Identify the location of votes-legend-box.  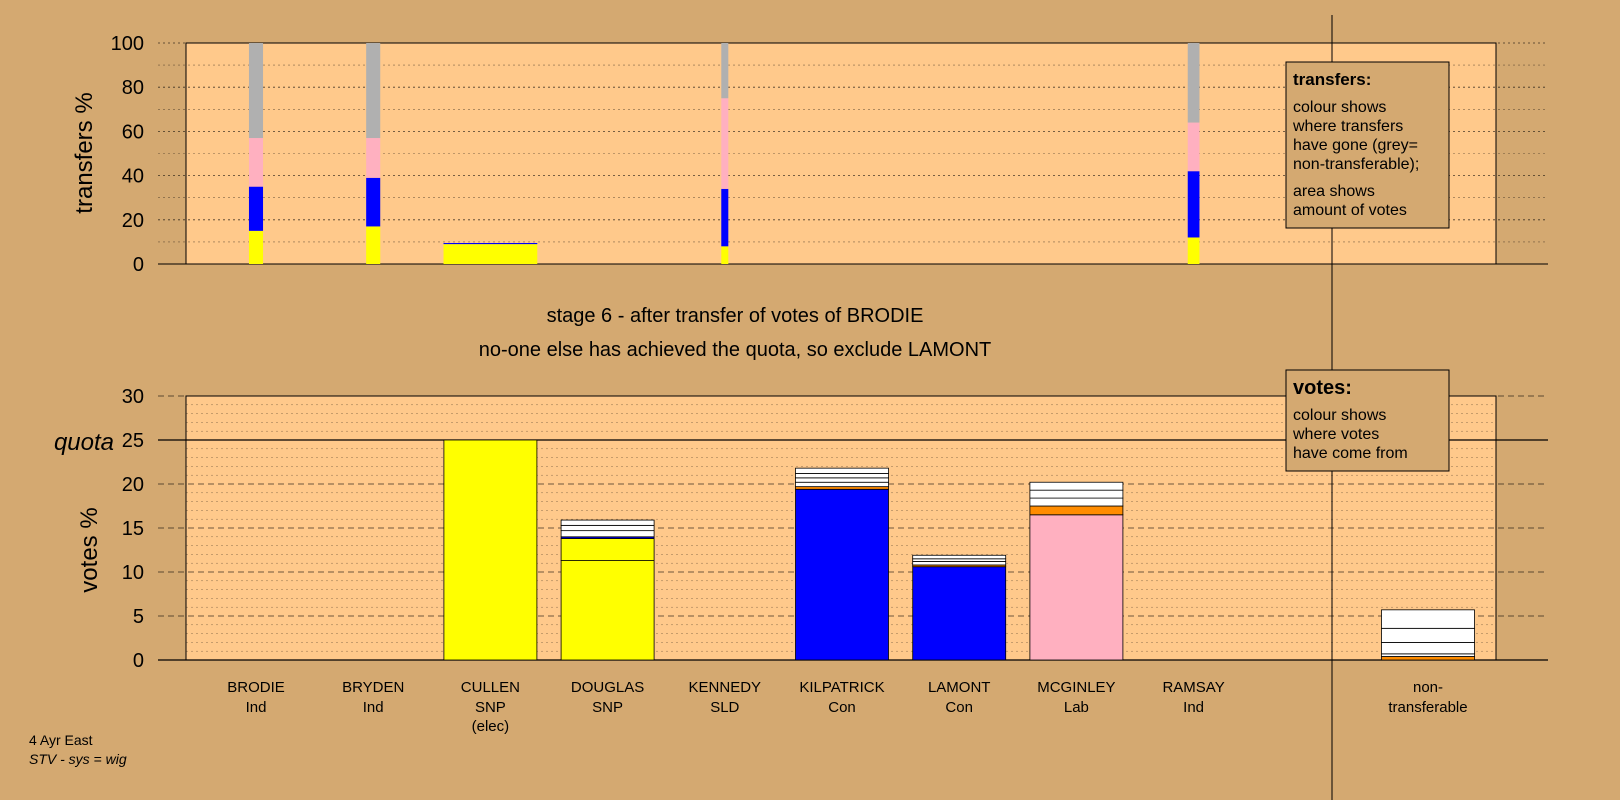
(1367, 420).